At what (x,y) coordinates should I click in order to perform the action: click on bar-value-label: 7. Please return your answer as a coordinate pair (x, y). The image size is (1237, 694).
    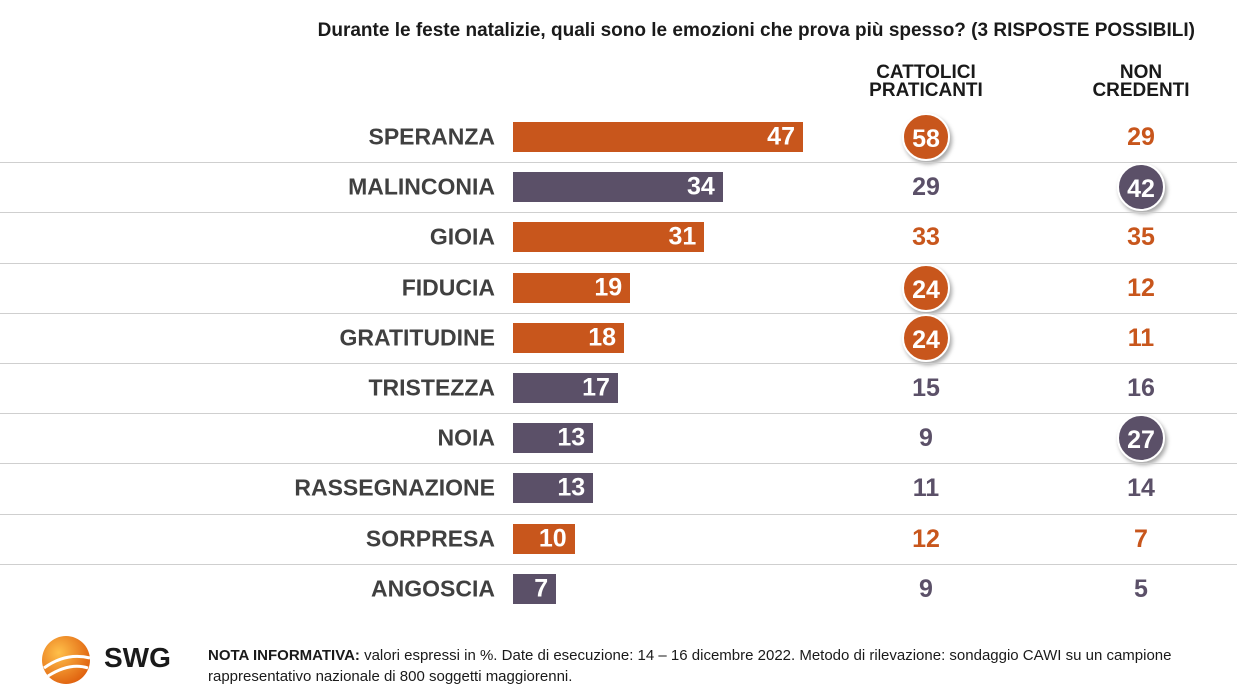
    Looking at the image, I should click on (541, 588).